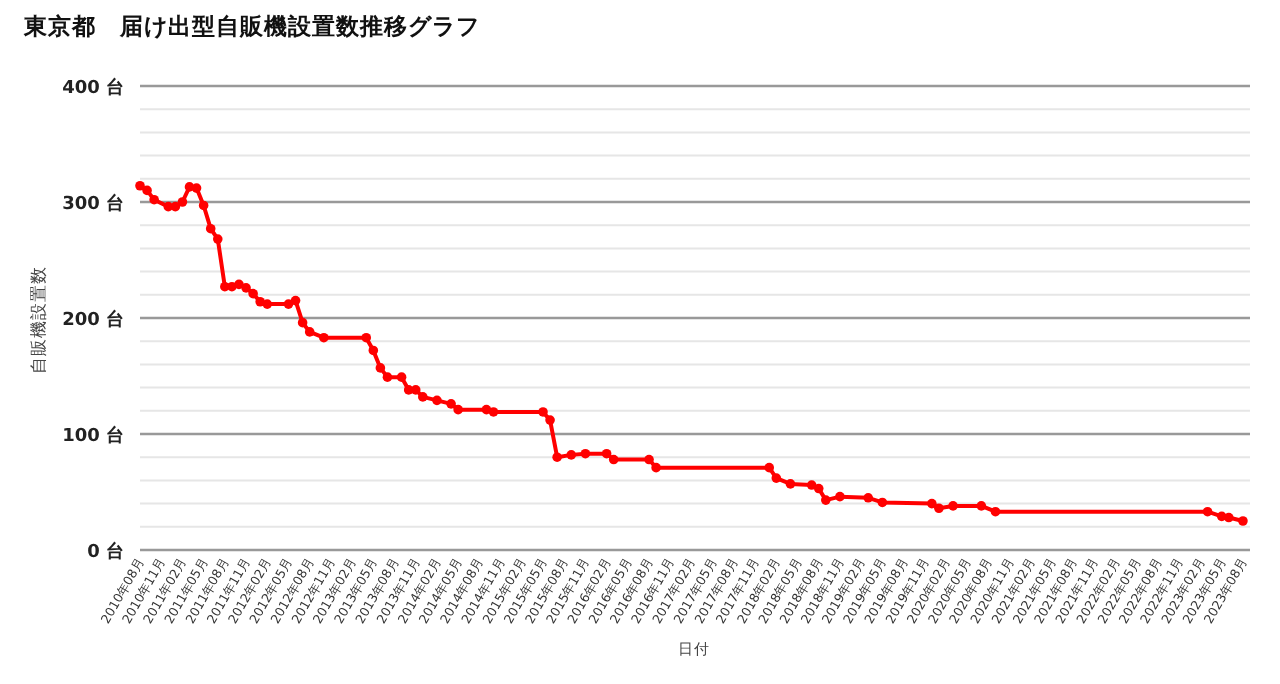  What do you see at coordinates (93, 320) in the screenshot?
I see `y-tick-label: 200 台` at bounding box center [93, 320].